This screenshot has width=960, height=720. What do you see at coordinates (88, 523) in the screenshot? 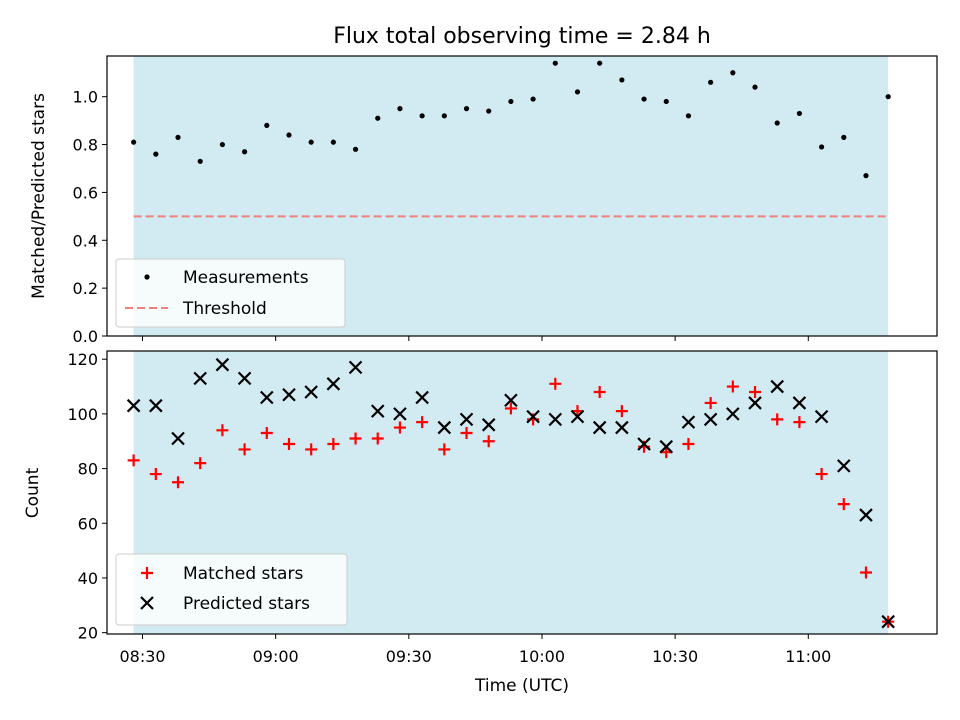
I see `y-tick-label: 60` at bounding box center [88, 523].